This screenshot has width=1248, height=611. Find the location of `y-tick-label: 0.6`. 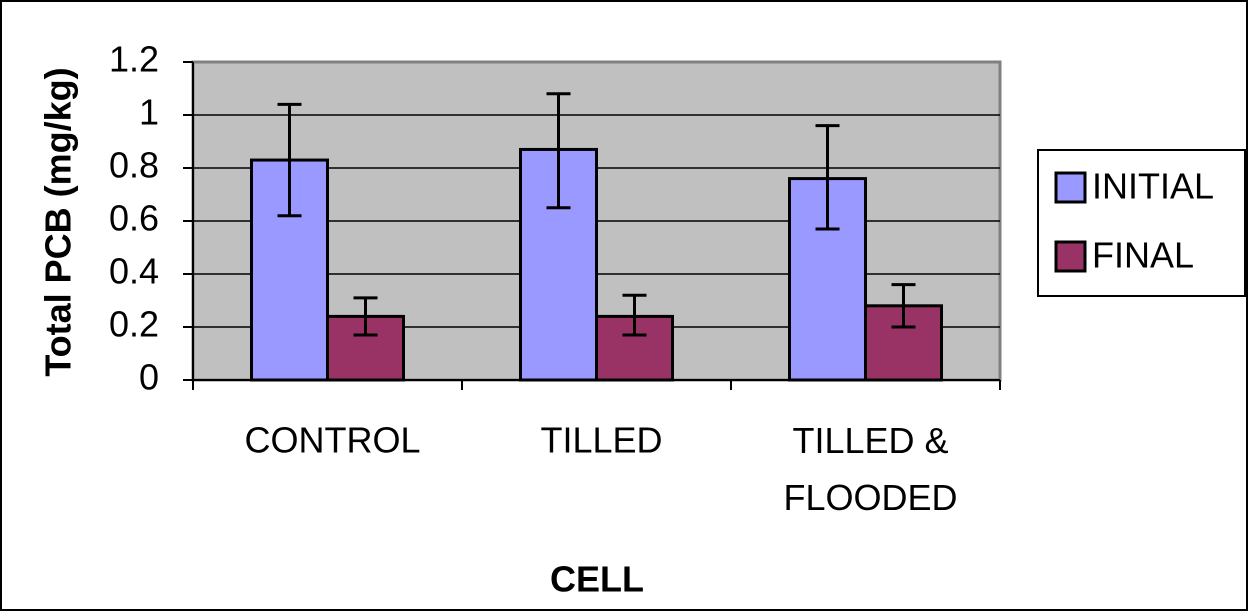

y-tick-label: 0.6 is located at coordinates (134, 218).